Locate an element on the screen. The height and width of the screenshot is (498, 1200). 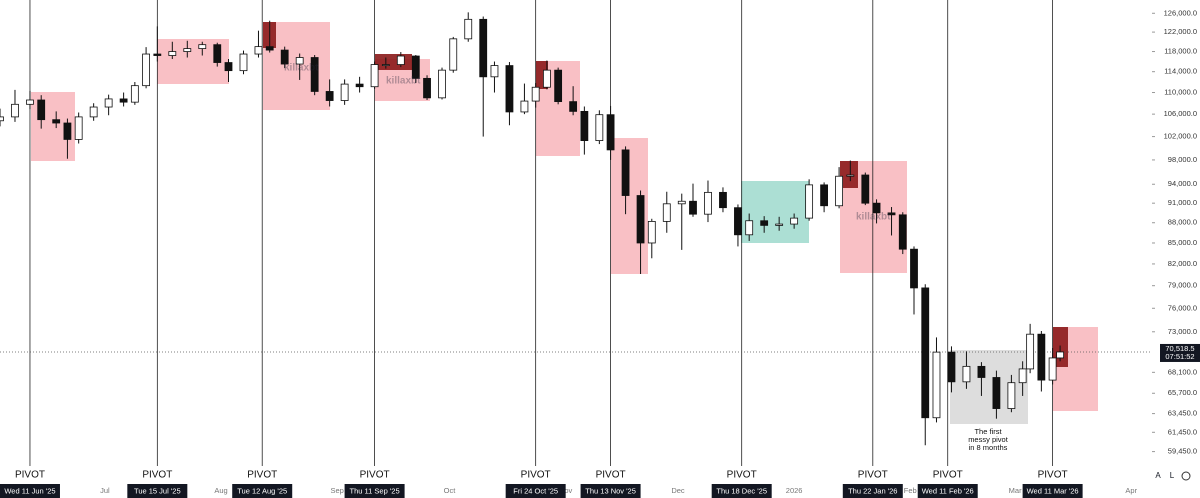
button: L is located at coordinates (1172, 475).